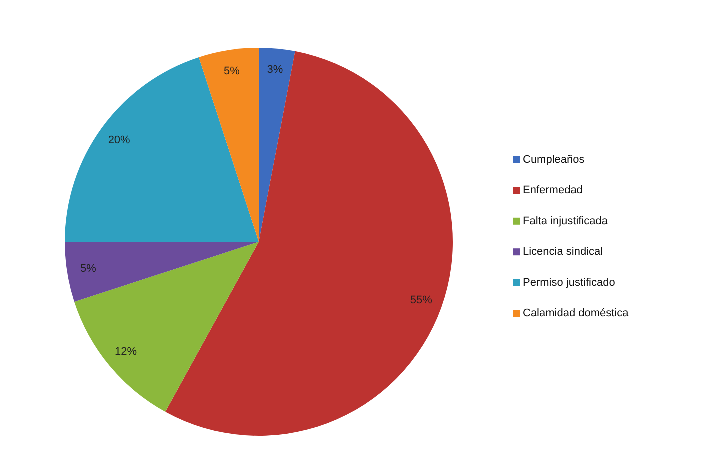  What do you see at coordinates (553, 190) in the screenshot?
I see `legend-label: Enfermedad` at bounding box center [553, 190].